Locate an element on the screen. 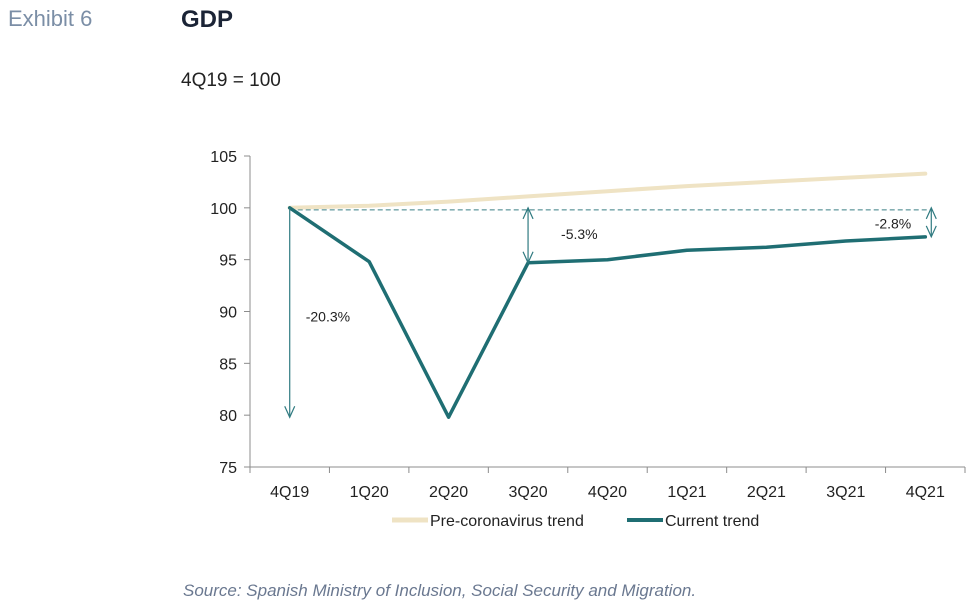 This screenshot has width=969, height=611. exhibit-label: Exhibit 6 is located at coordinates (50, 18).